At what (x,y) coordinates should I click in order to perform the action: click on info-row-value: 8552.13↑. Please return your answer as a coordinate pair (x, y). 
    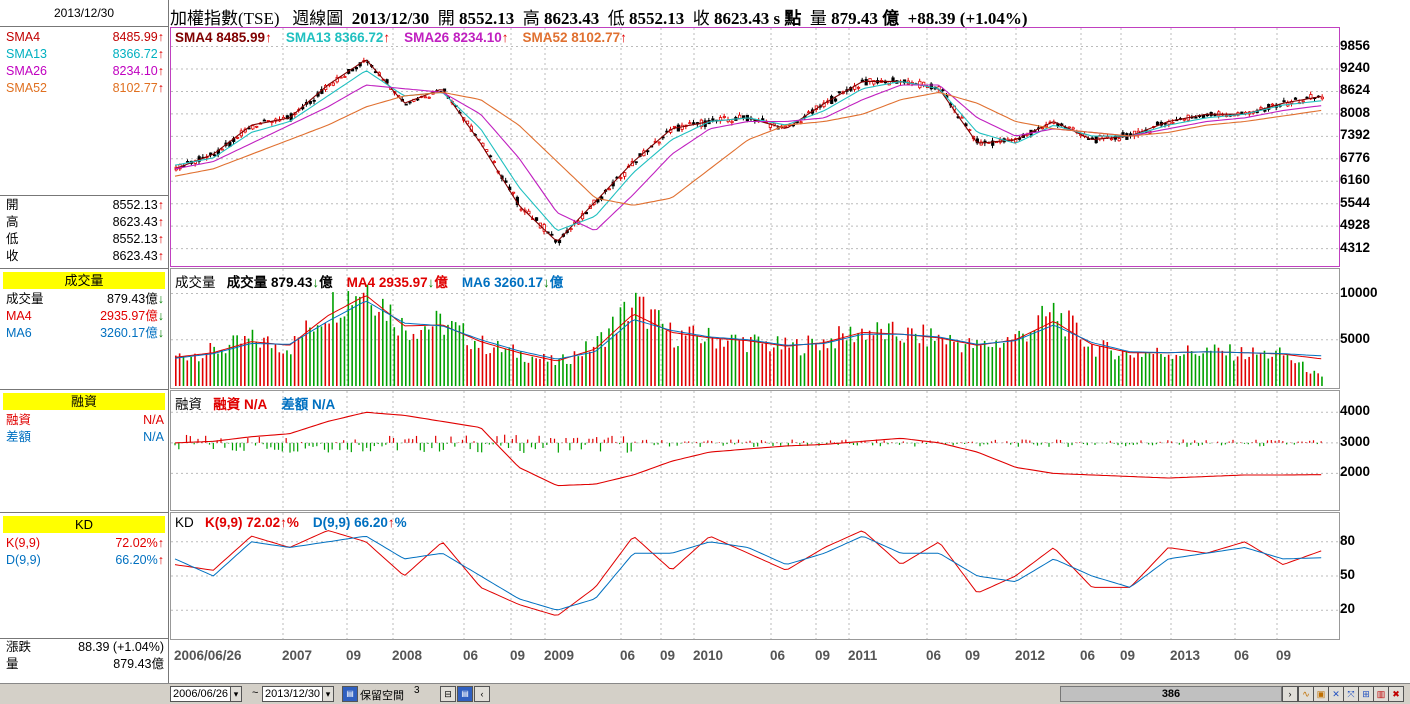
    Looking at the image, I should click on (138, 239).